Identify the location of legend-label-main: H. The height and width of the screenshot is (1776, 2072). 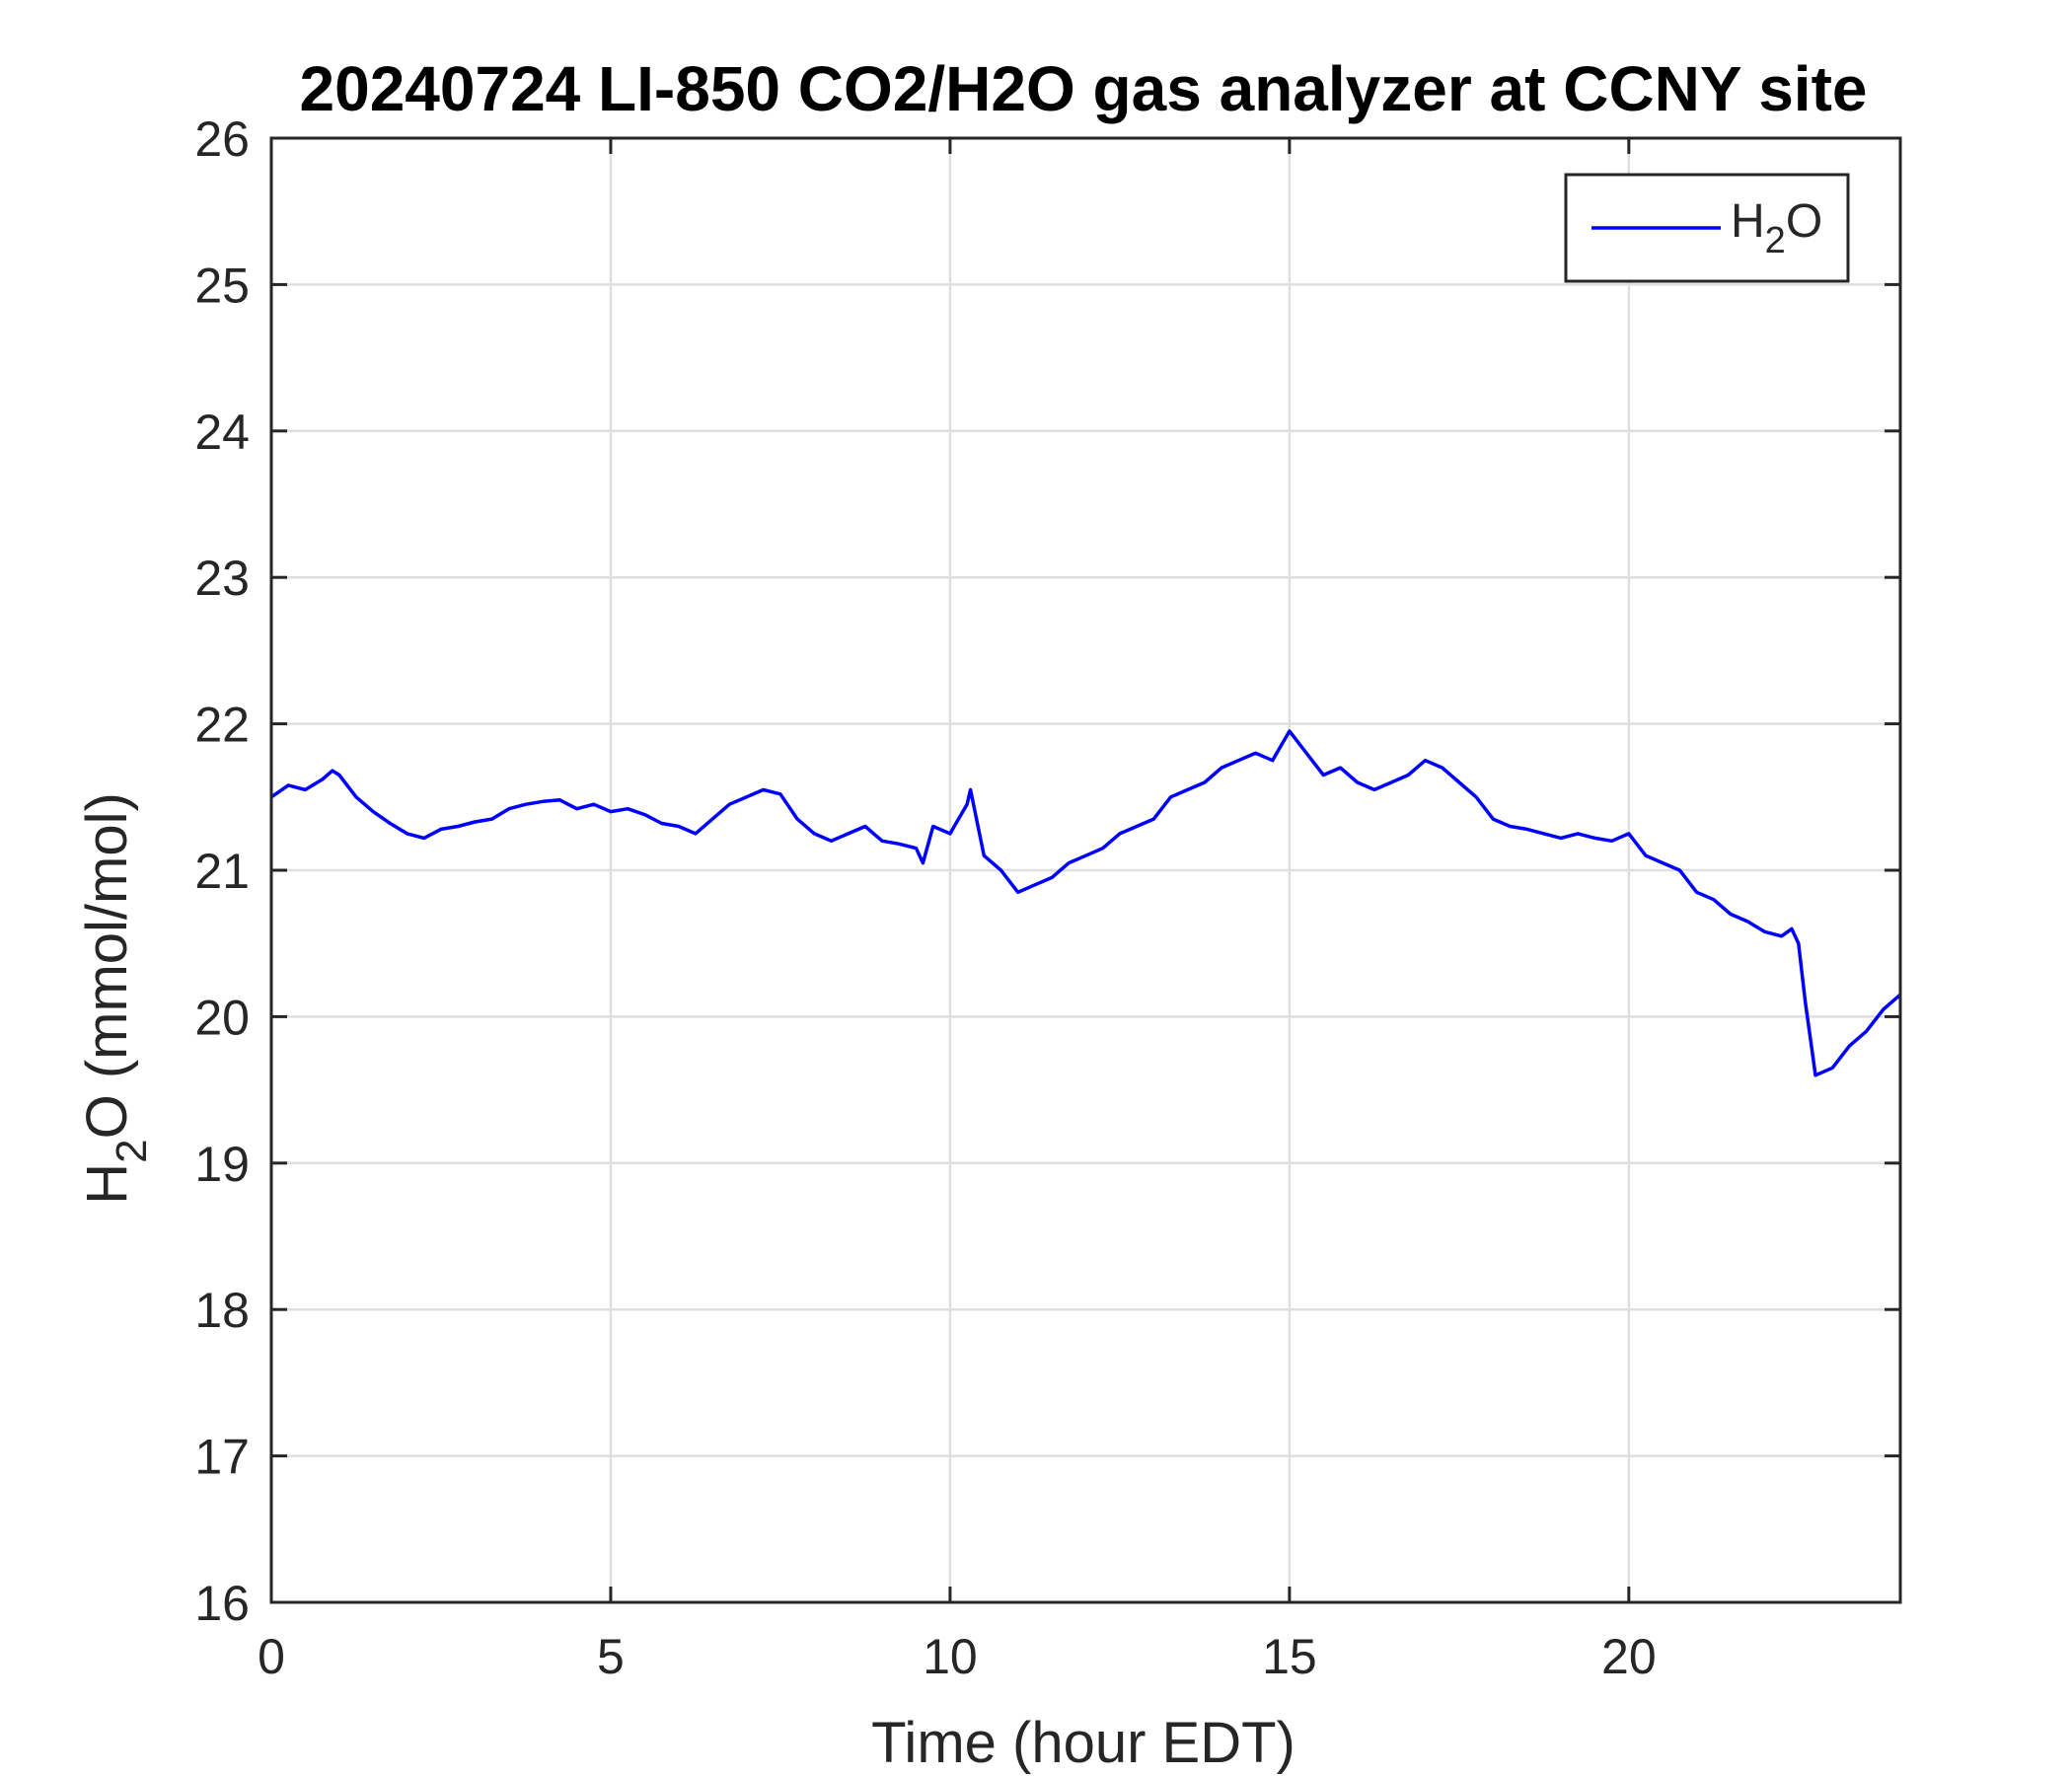
(1748, 222).